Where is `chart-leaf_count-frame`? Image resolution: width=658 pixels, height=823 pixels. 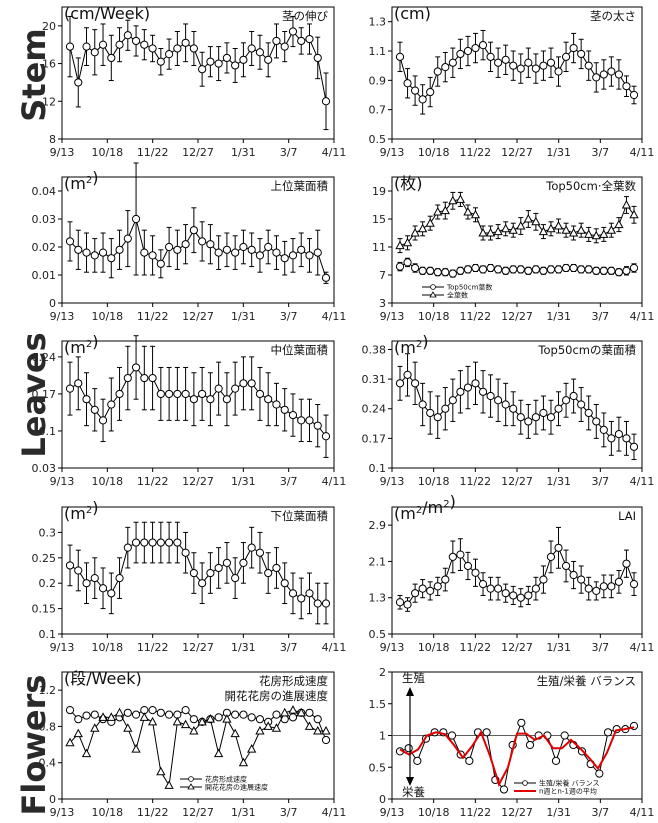
chart-leaf_count-frame is located at coordinates (517, 240).